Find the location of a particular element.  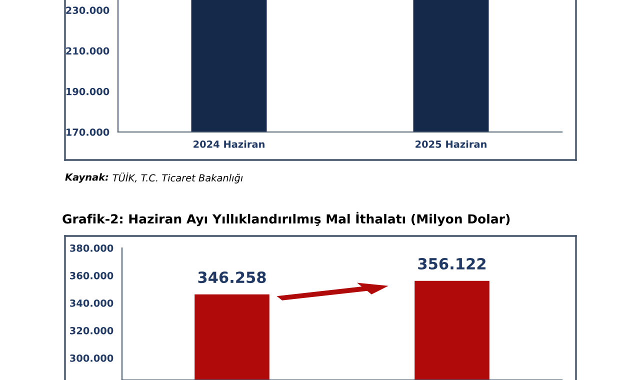

y-tick-label: 360.000 is located at coordinates (92, 276).